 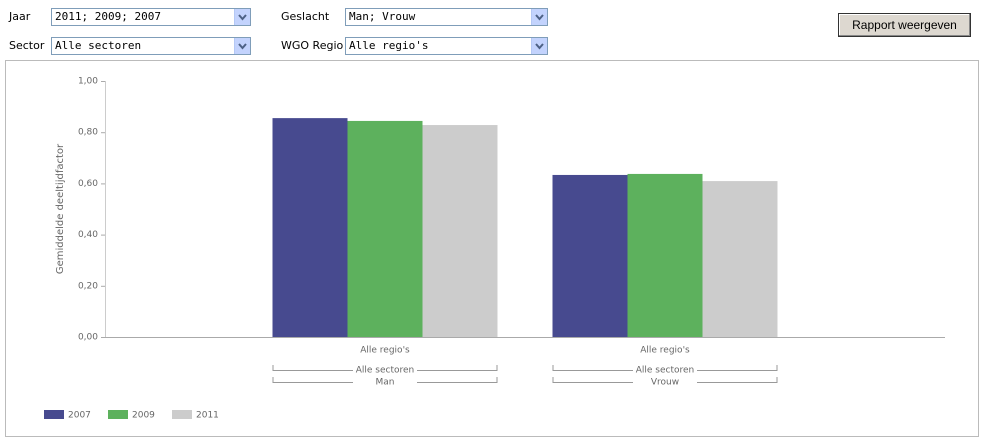 What do you see at coordinates (446, 46) in the screenshot?
I see `dropdown: Alle regio's` at bounding box center [446, 46].